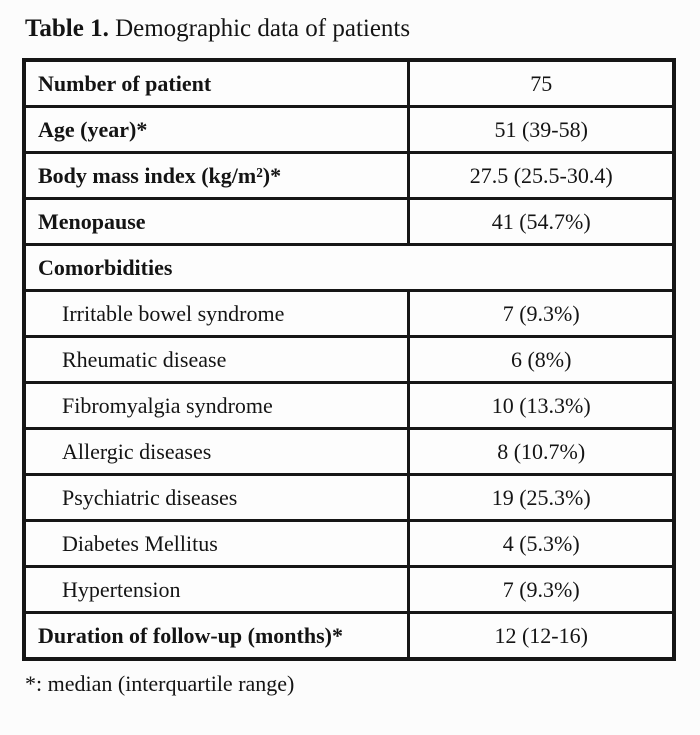 The image size is (700, 735). I want to click on table-row: Diabetes Mellitus 4 (5.3%), so click(349, 543).